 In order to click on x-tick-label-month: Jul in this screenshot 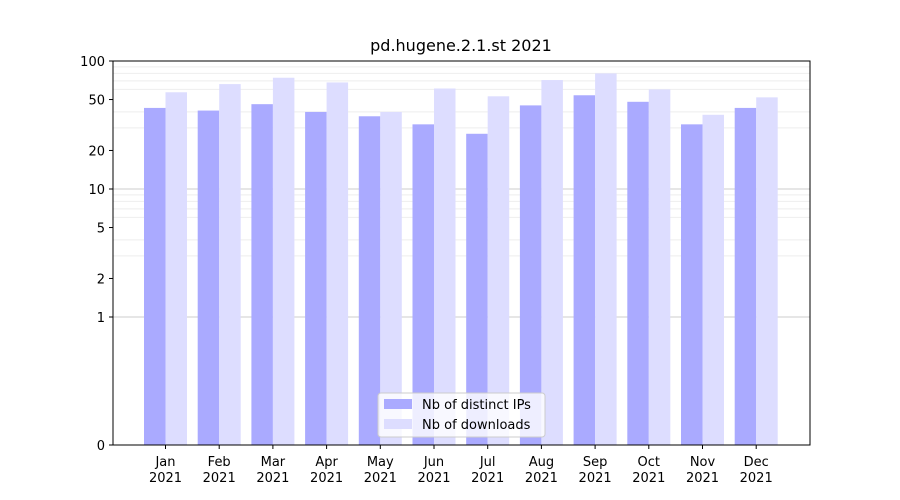, I will do `click(487, 462)`.